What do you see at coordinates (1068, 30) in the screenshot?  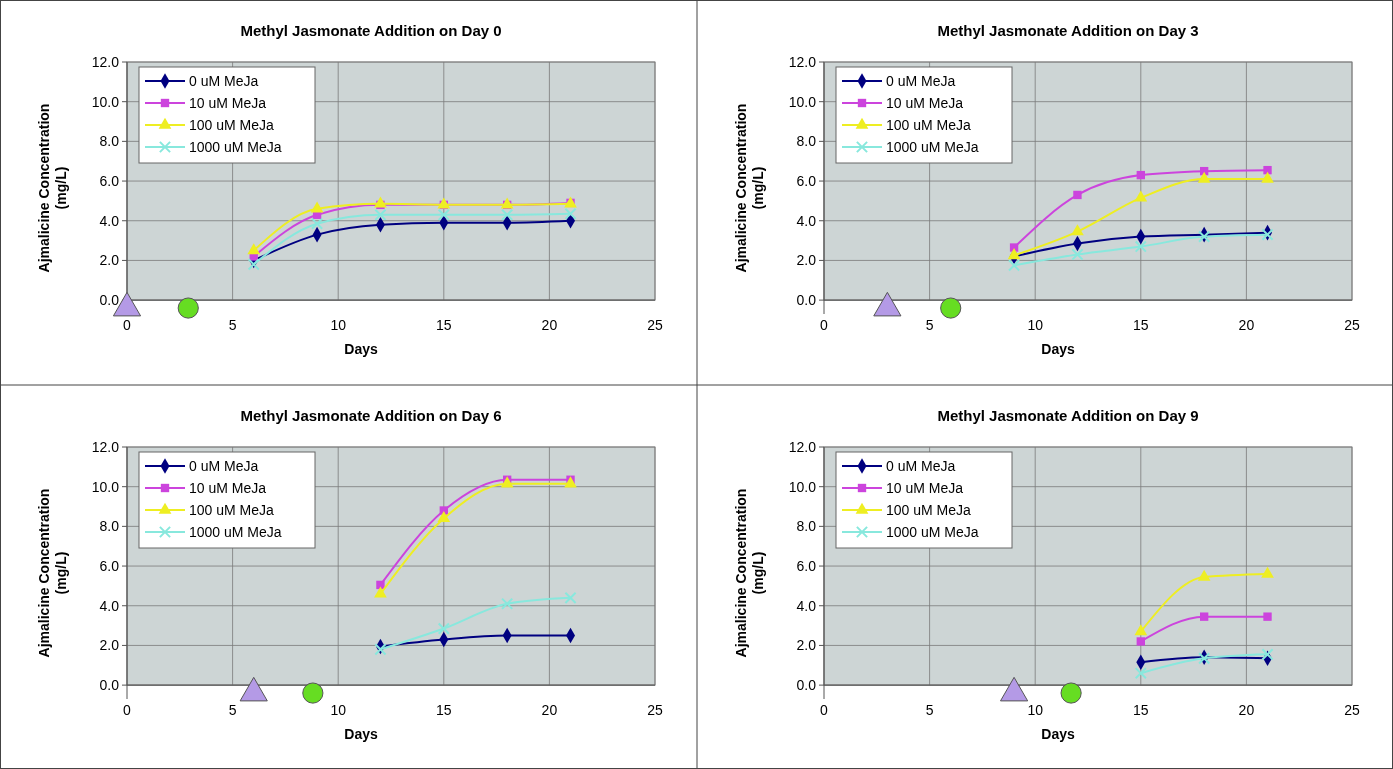 I see `chart-title: Methyl Jasmonate Addition on Day 3` at bounding box center [1068, 30].